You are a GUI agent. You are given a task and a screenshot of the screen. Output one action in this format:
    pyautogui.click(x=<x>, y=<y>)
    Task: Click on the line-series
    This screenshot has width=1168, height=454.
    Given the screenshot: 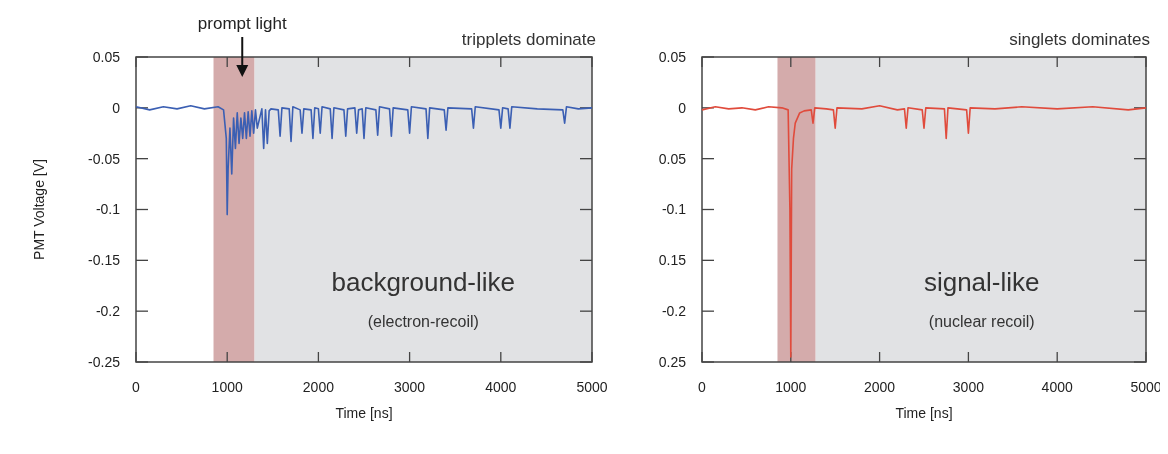 What is the action you would take?
    pyautogui.click(x=364, y=160)
    